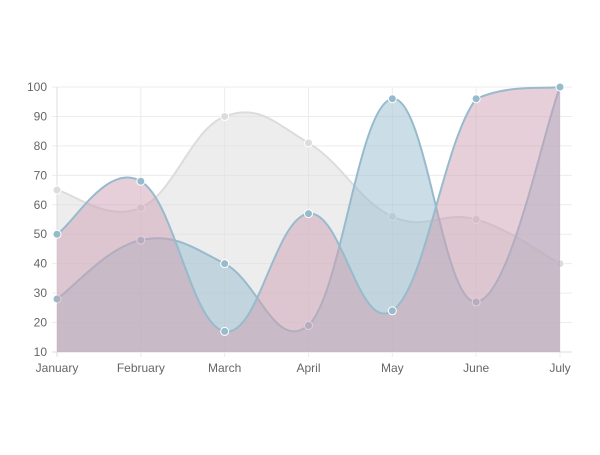  I want to click on y-tick-label: 50, so click(41, 234).